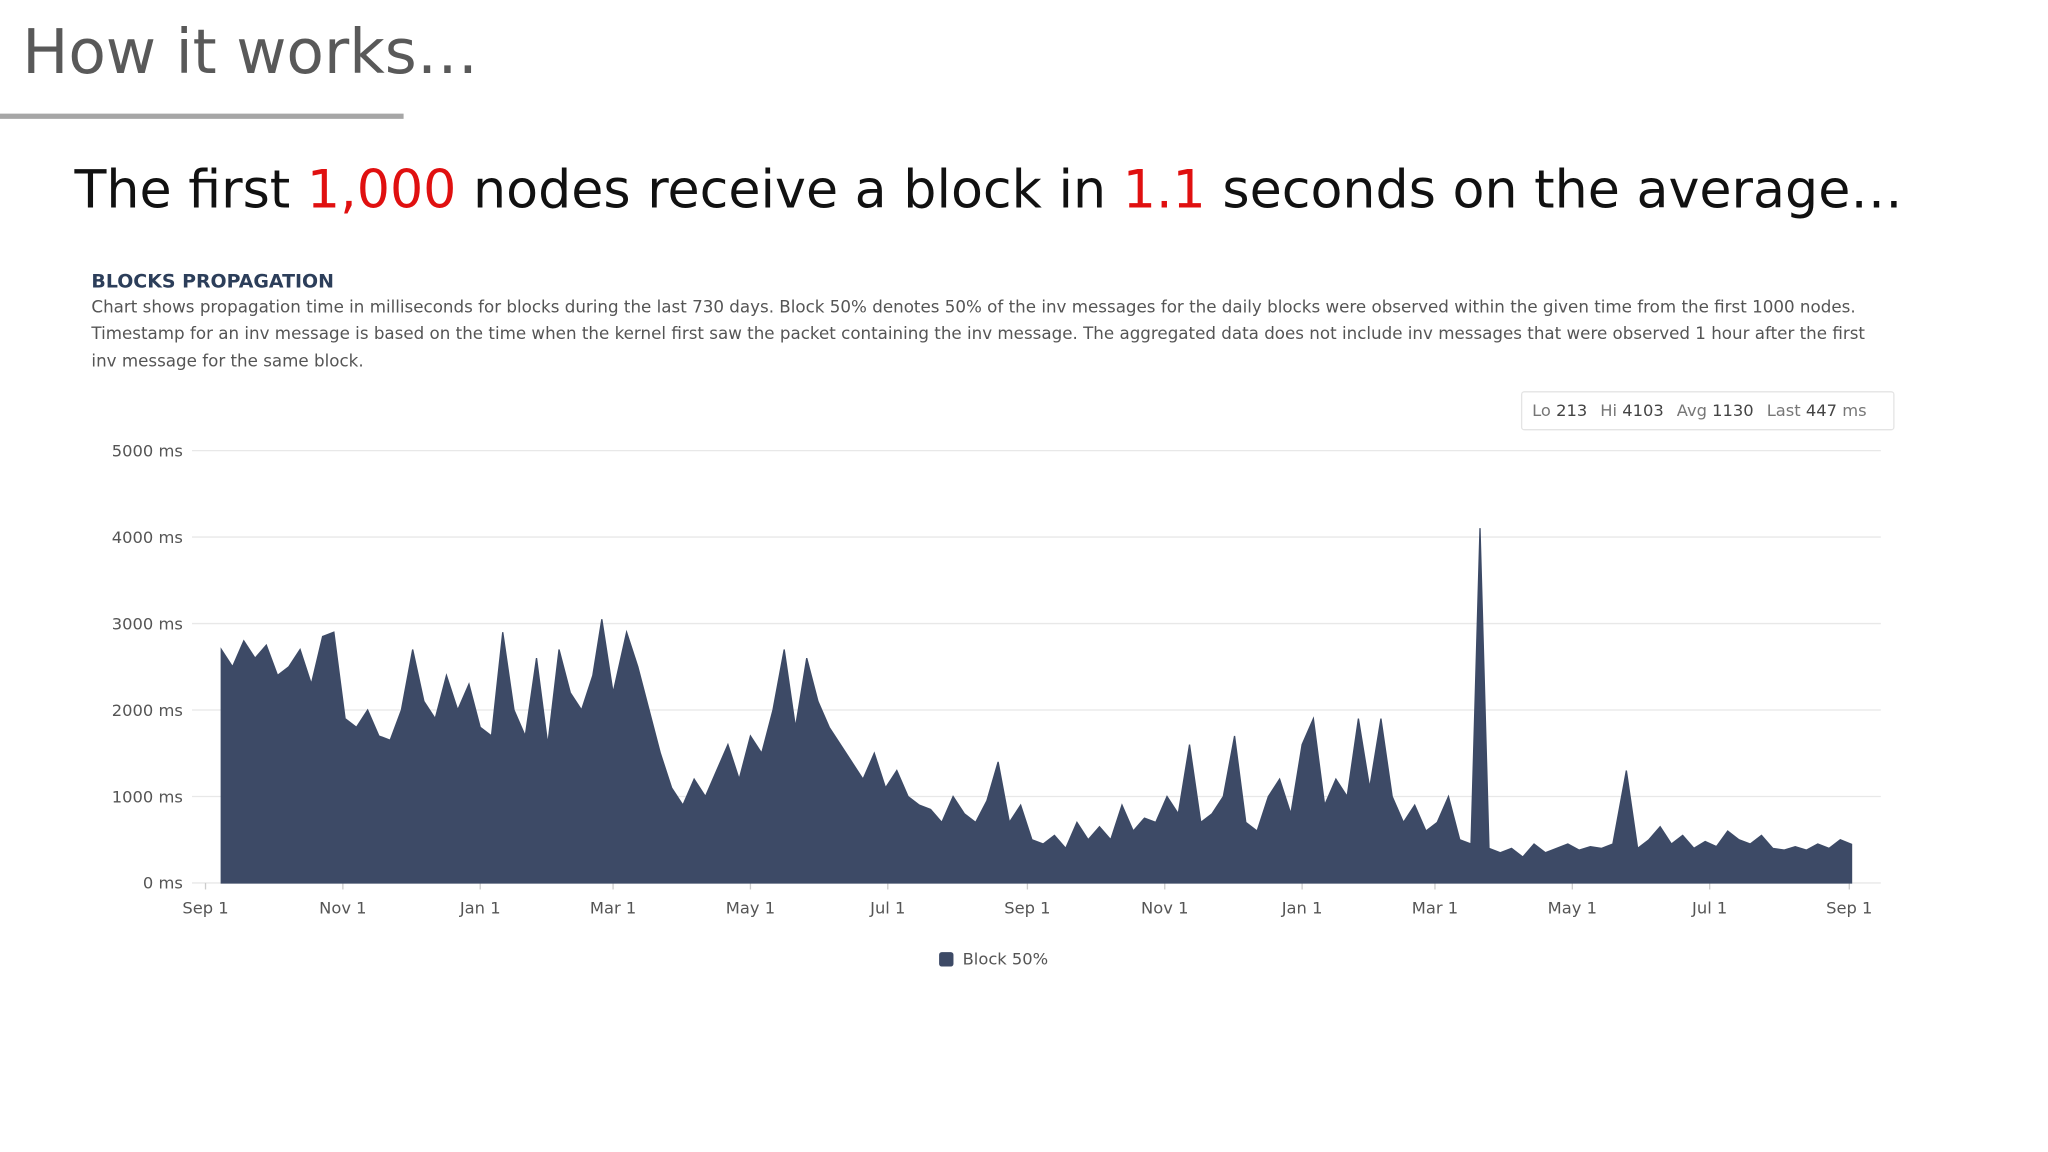 The image size is (2048, 1152). Describe the element at coordinates (227, 360) in the screenshot. I see `chart-description: inv message for the same block.` at that location.